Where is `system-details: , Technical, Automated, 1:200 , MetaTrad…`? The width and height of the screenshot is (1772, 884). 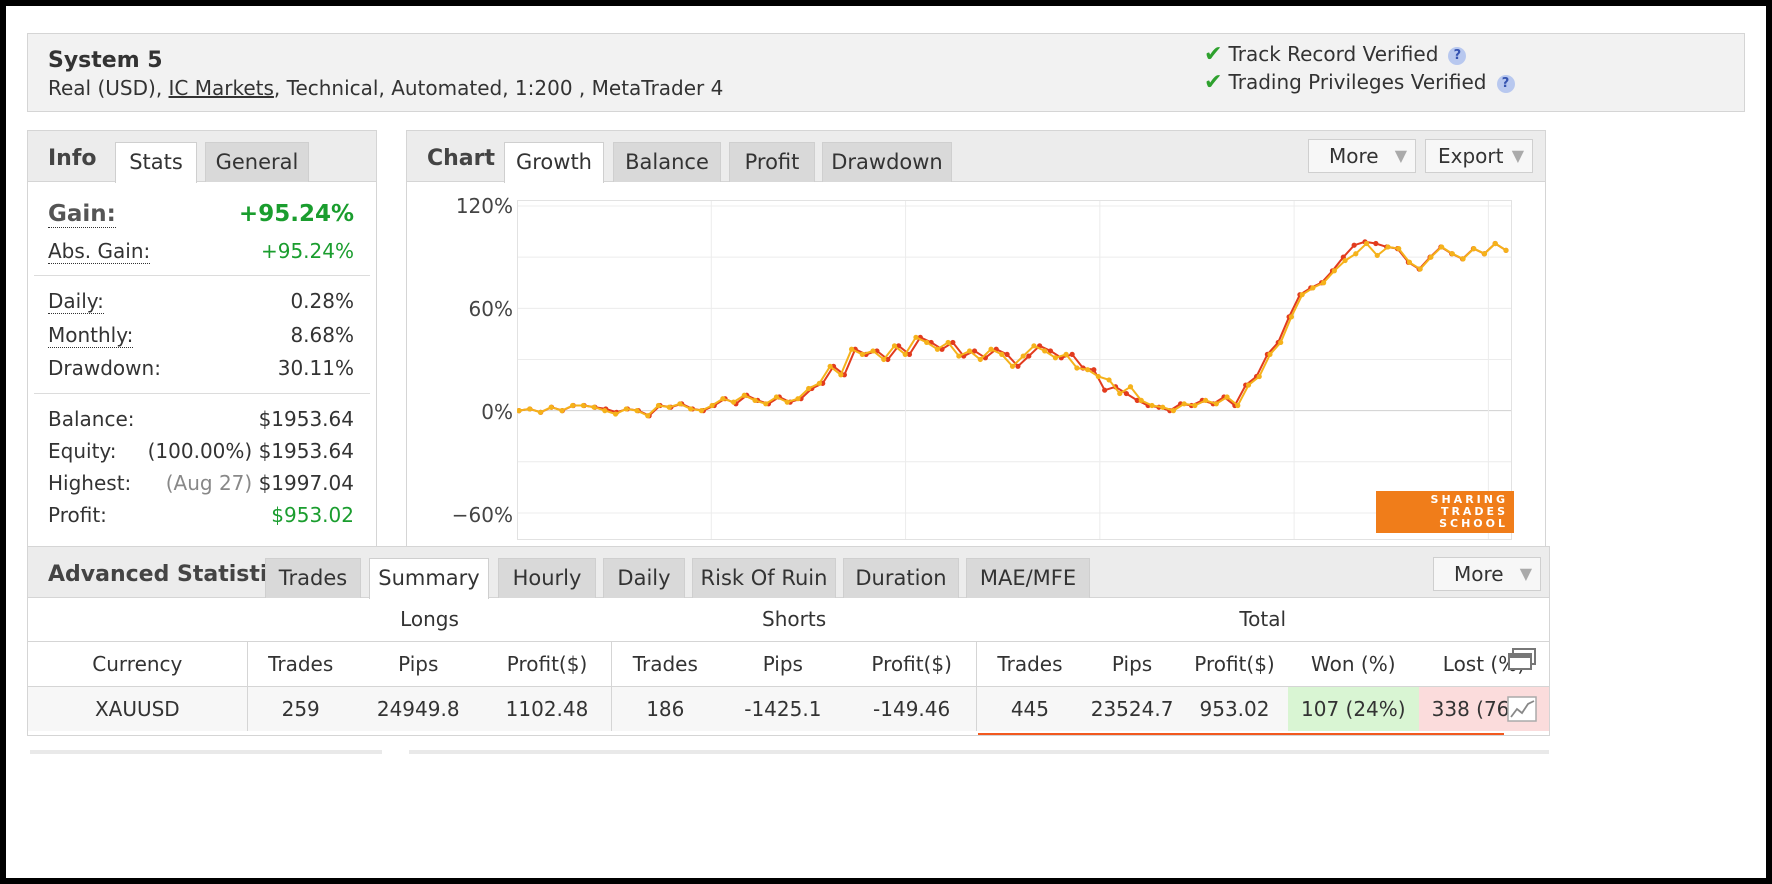 system-details: , Technical, Automated, 1:200 , MetaTrad… is located at coordinates (498, 88).